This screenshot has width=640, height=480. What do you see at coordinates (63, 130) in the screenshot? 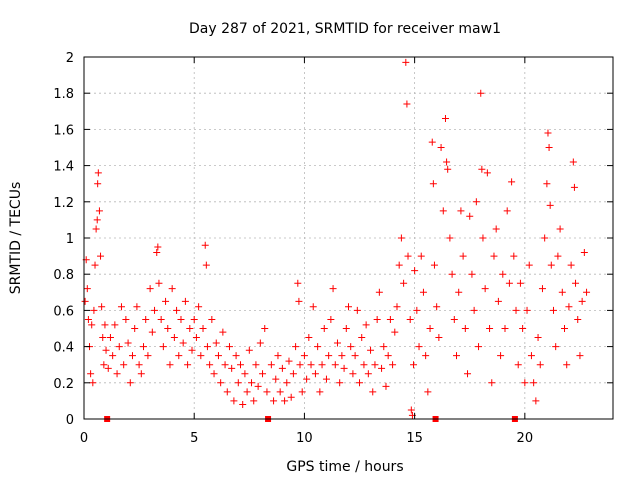
I see `y-tick-label: 1.6` at bounding box center [63, 130].